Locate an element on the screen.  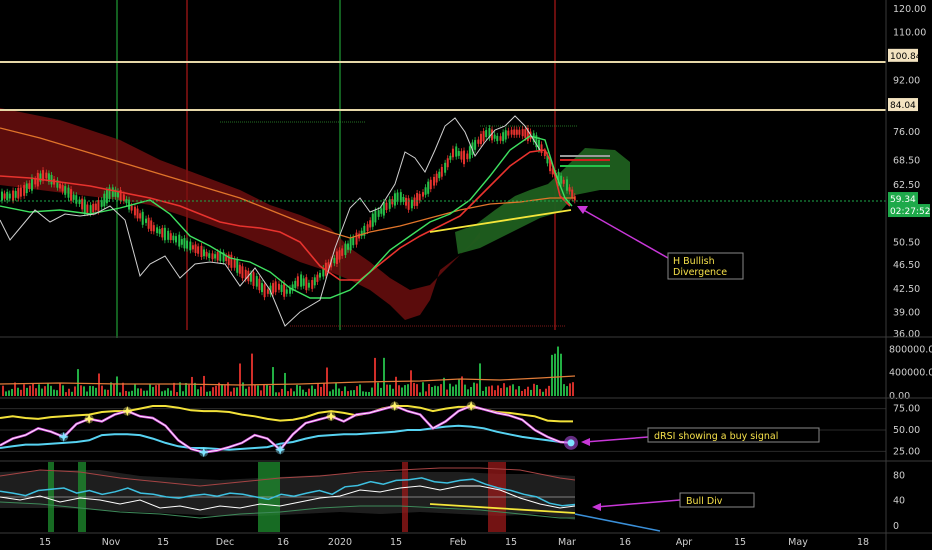
drsi-tick-label: 50.00 is located at coordinates (906, 430).